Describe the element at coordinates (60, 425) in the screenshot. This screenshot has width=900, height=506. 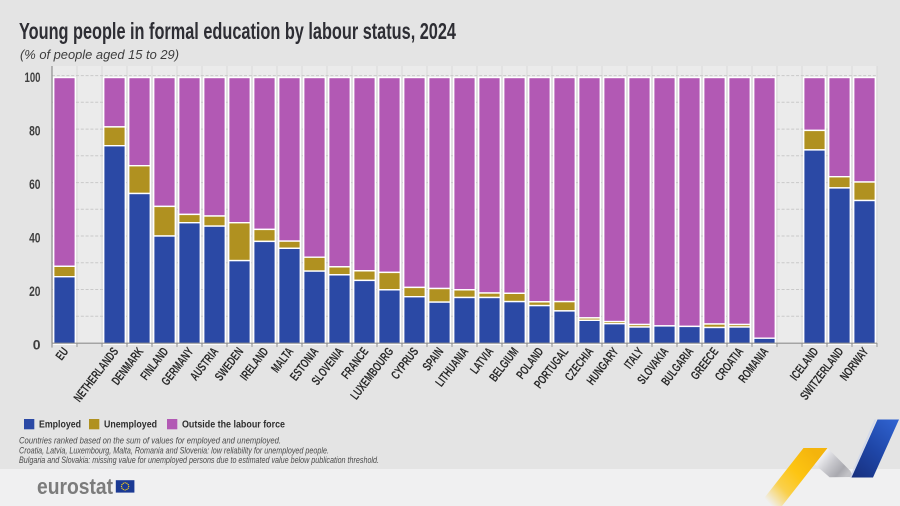
I see `svg-text: Employed` at that location.